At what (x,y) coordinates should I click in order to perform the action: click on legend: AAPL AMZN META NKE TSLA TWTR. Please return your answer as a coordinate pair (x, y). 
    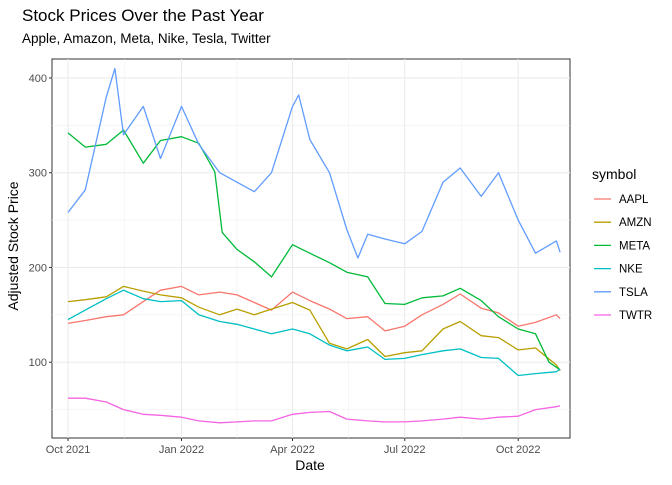
    Looking at the image, I should click on (623, 258).